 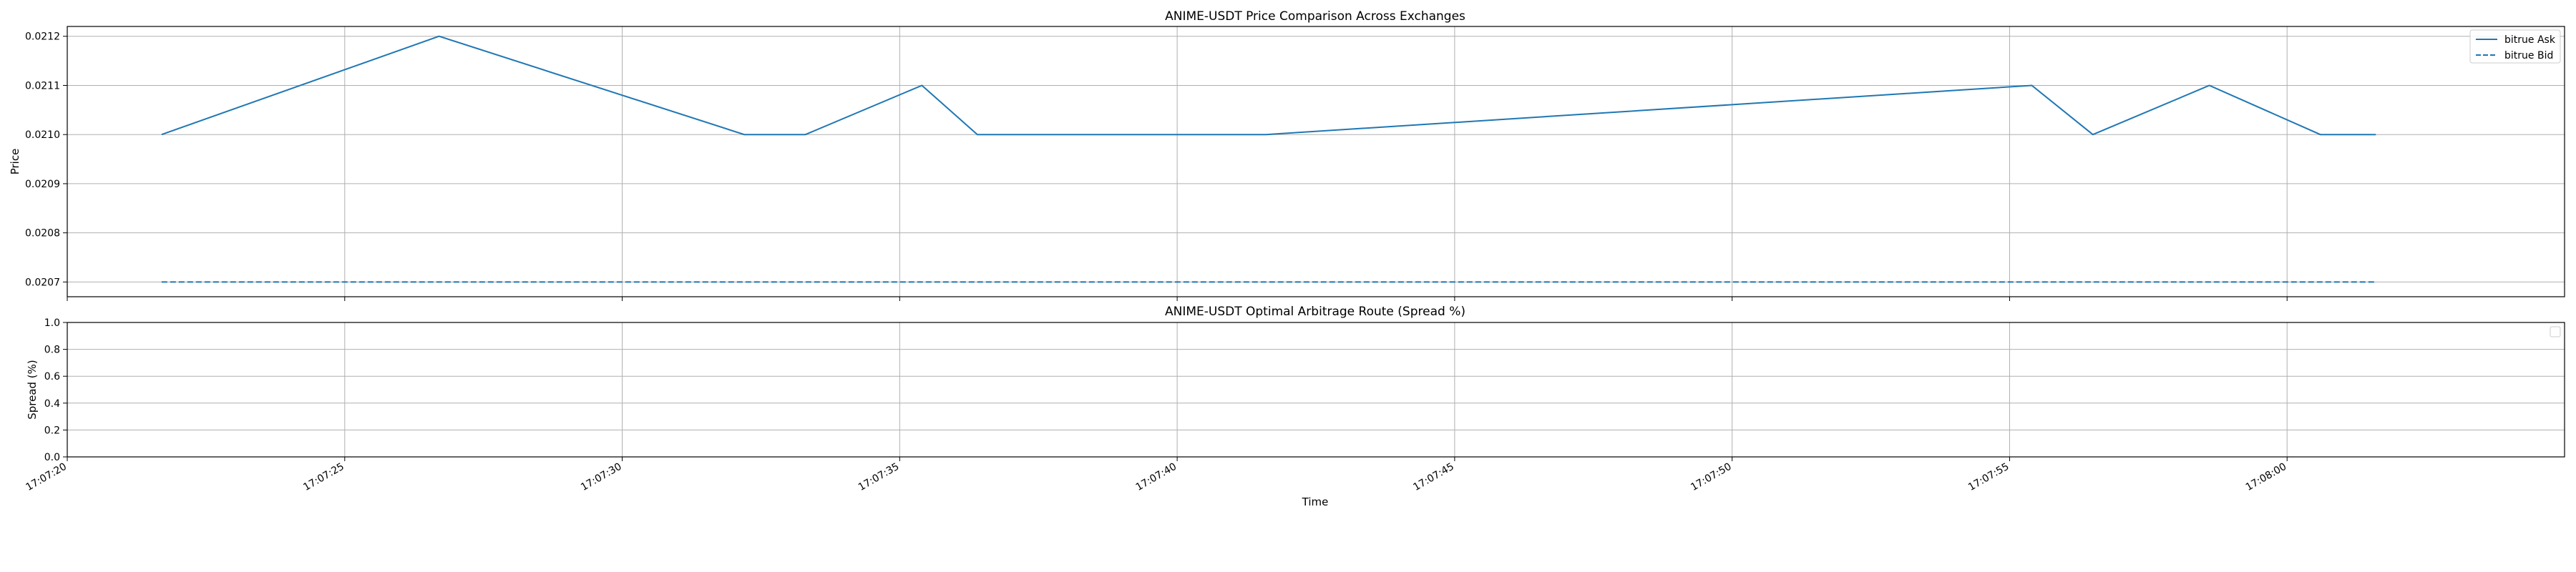 I want to click on price-y-tick-label: 0.0209, so click(x=42, y=184).